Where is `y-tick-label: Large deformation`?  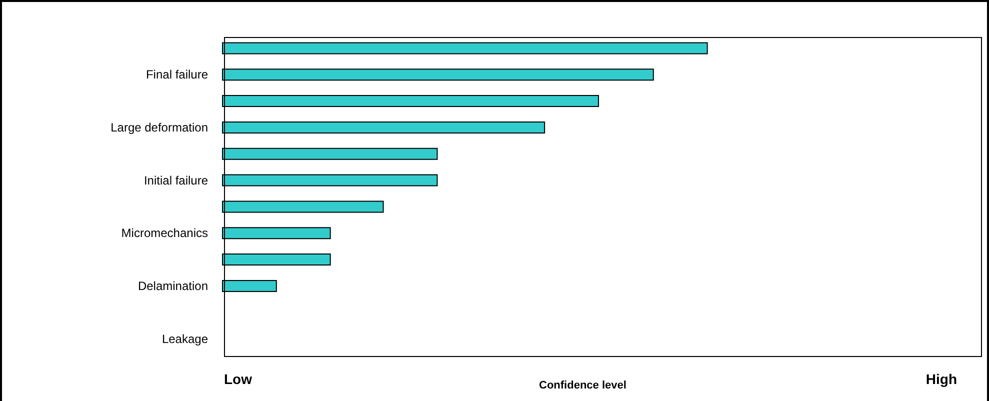
y-tick-label: Large deformation is located at coordinates (159, 127).